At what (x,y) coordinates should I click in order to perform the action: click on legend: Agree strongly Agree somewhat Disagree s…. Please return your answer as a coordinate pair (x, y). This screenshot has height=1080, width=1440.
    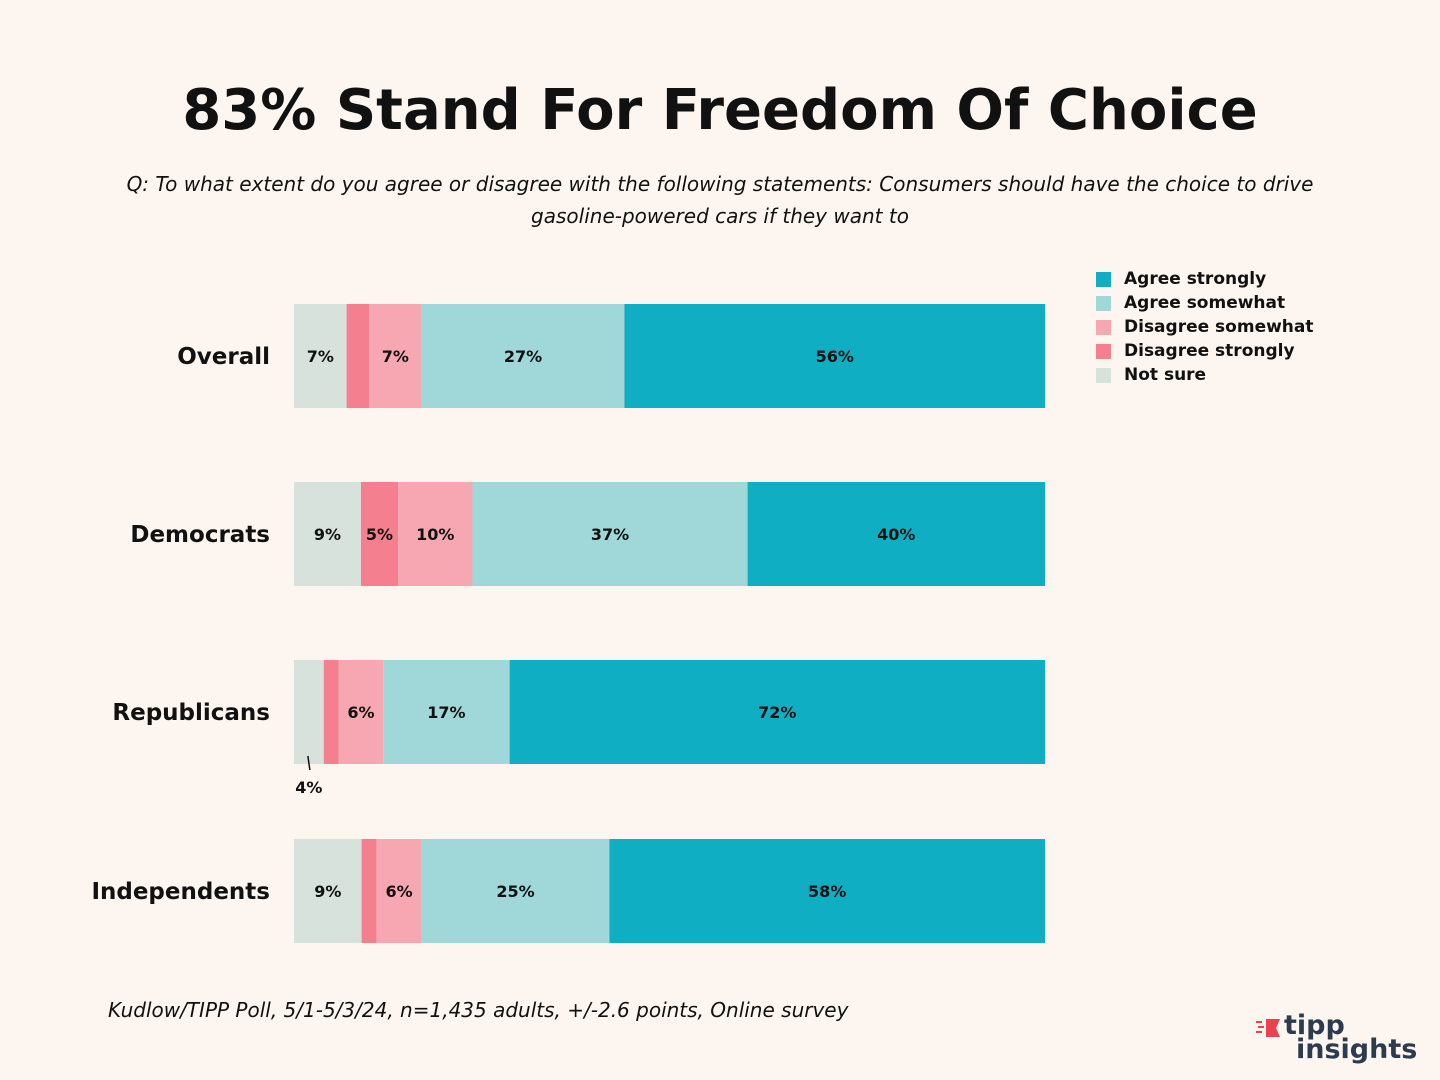
    Looking at the image, I should click on (1205, 327).